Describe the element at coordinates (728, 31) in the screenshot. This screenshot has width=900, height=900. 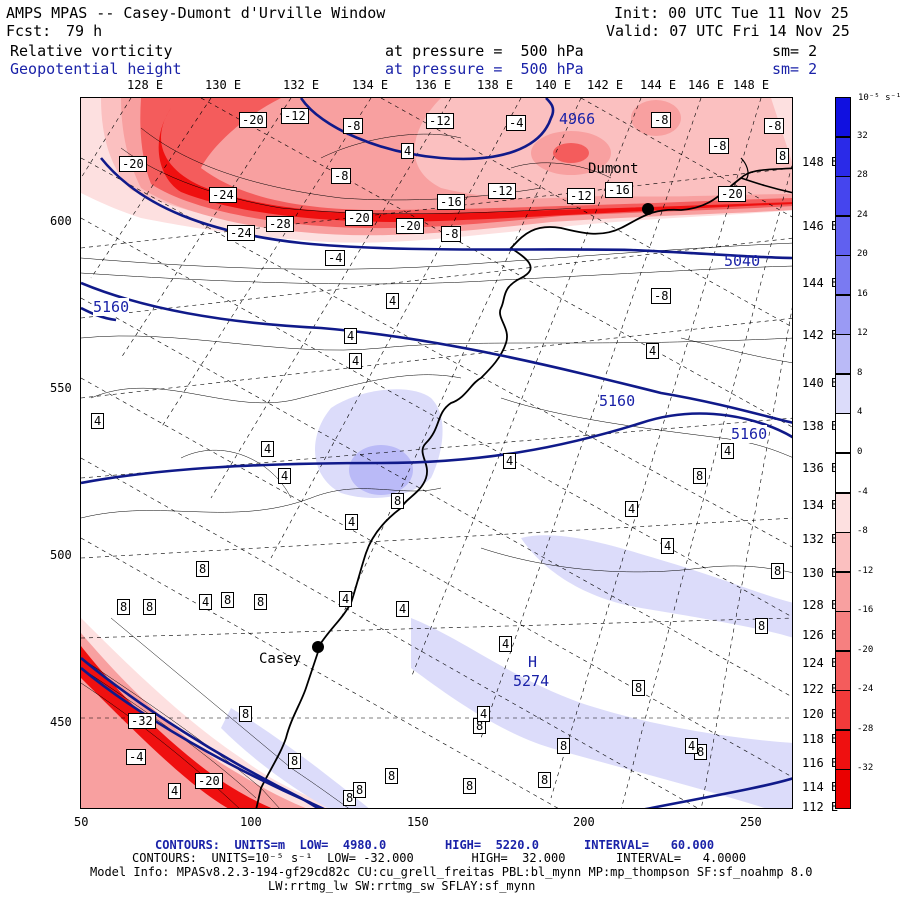
I see `valid-time: Valid: 07 UTC Fri 14 Nov 25` at that location.